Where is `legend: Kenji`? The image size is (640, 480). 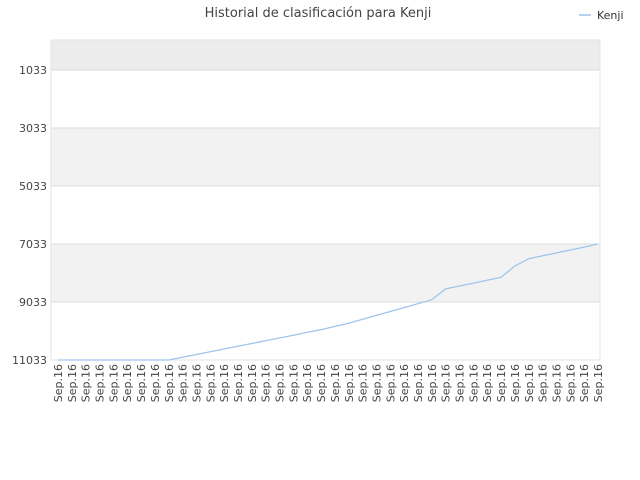
legend: Kenji is located at coordinates (601, 15).